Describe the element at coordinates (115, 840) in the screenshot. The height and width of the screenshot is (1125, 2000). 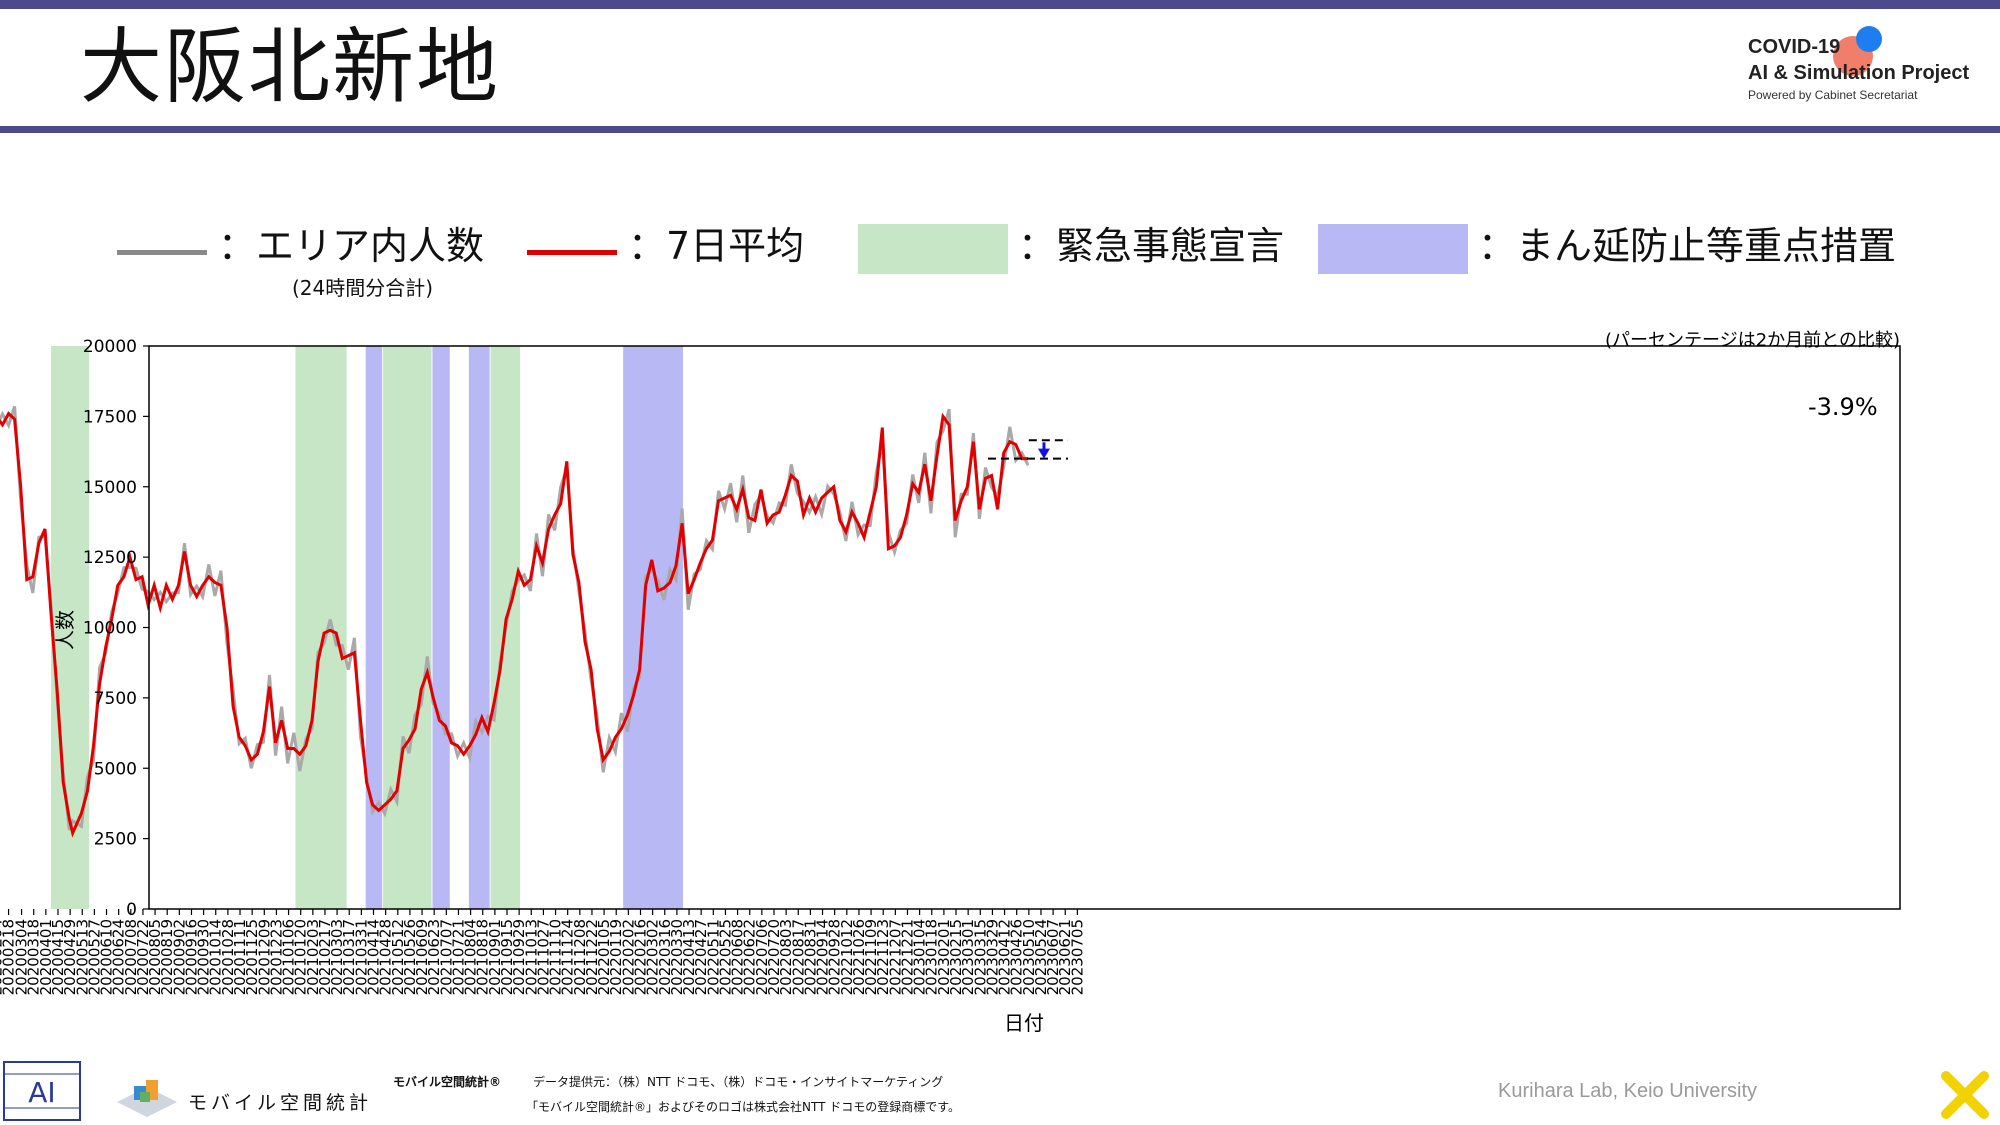
I see `y-tick-label: 2500` at that location.